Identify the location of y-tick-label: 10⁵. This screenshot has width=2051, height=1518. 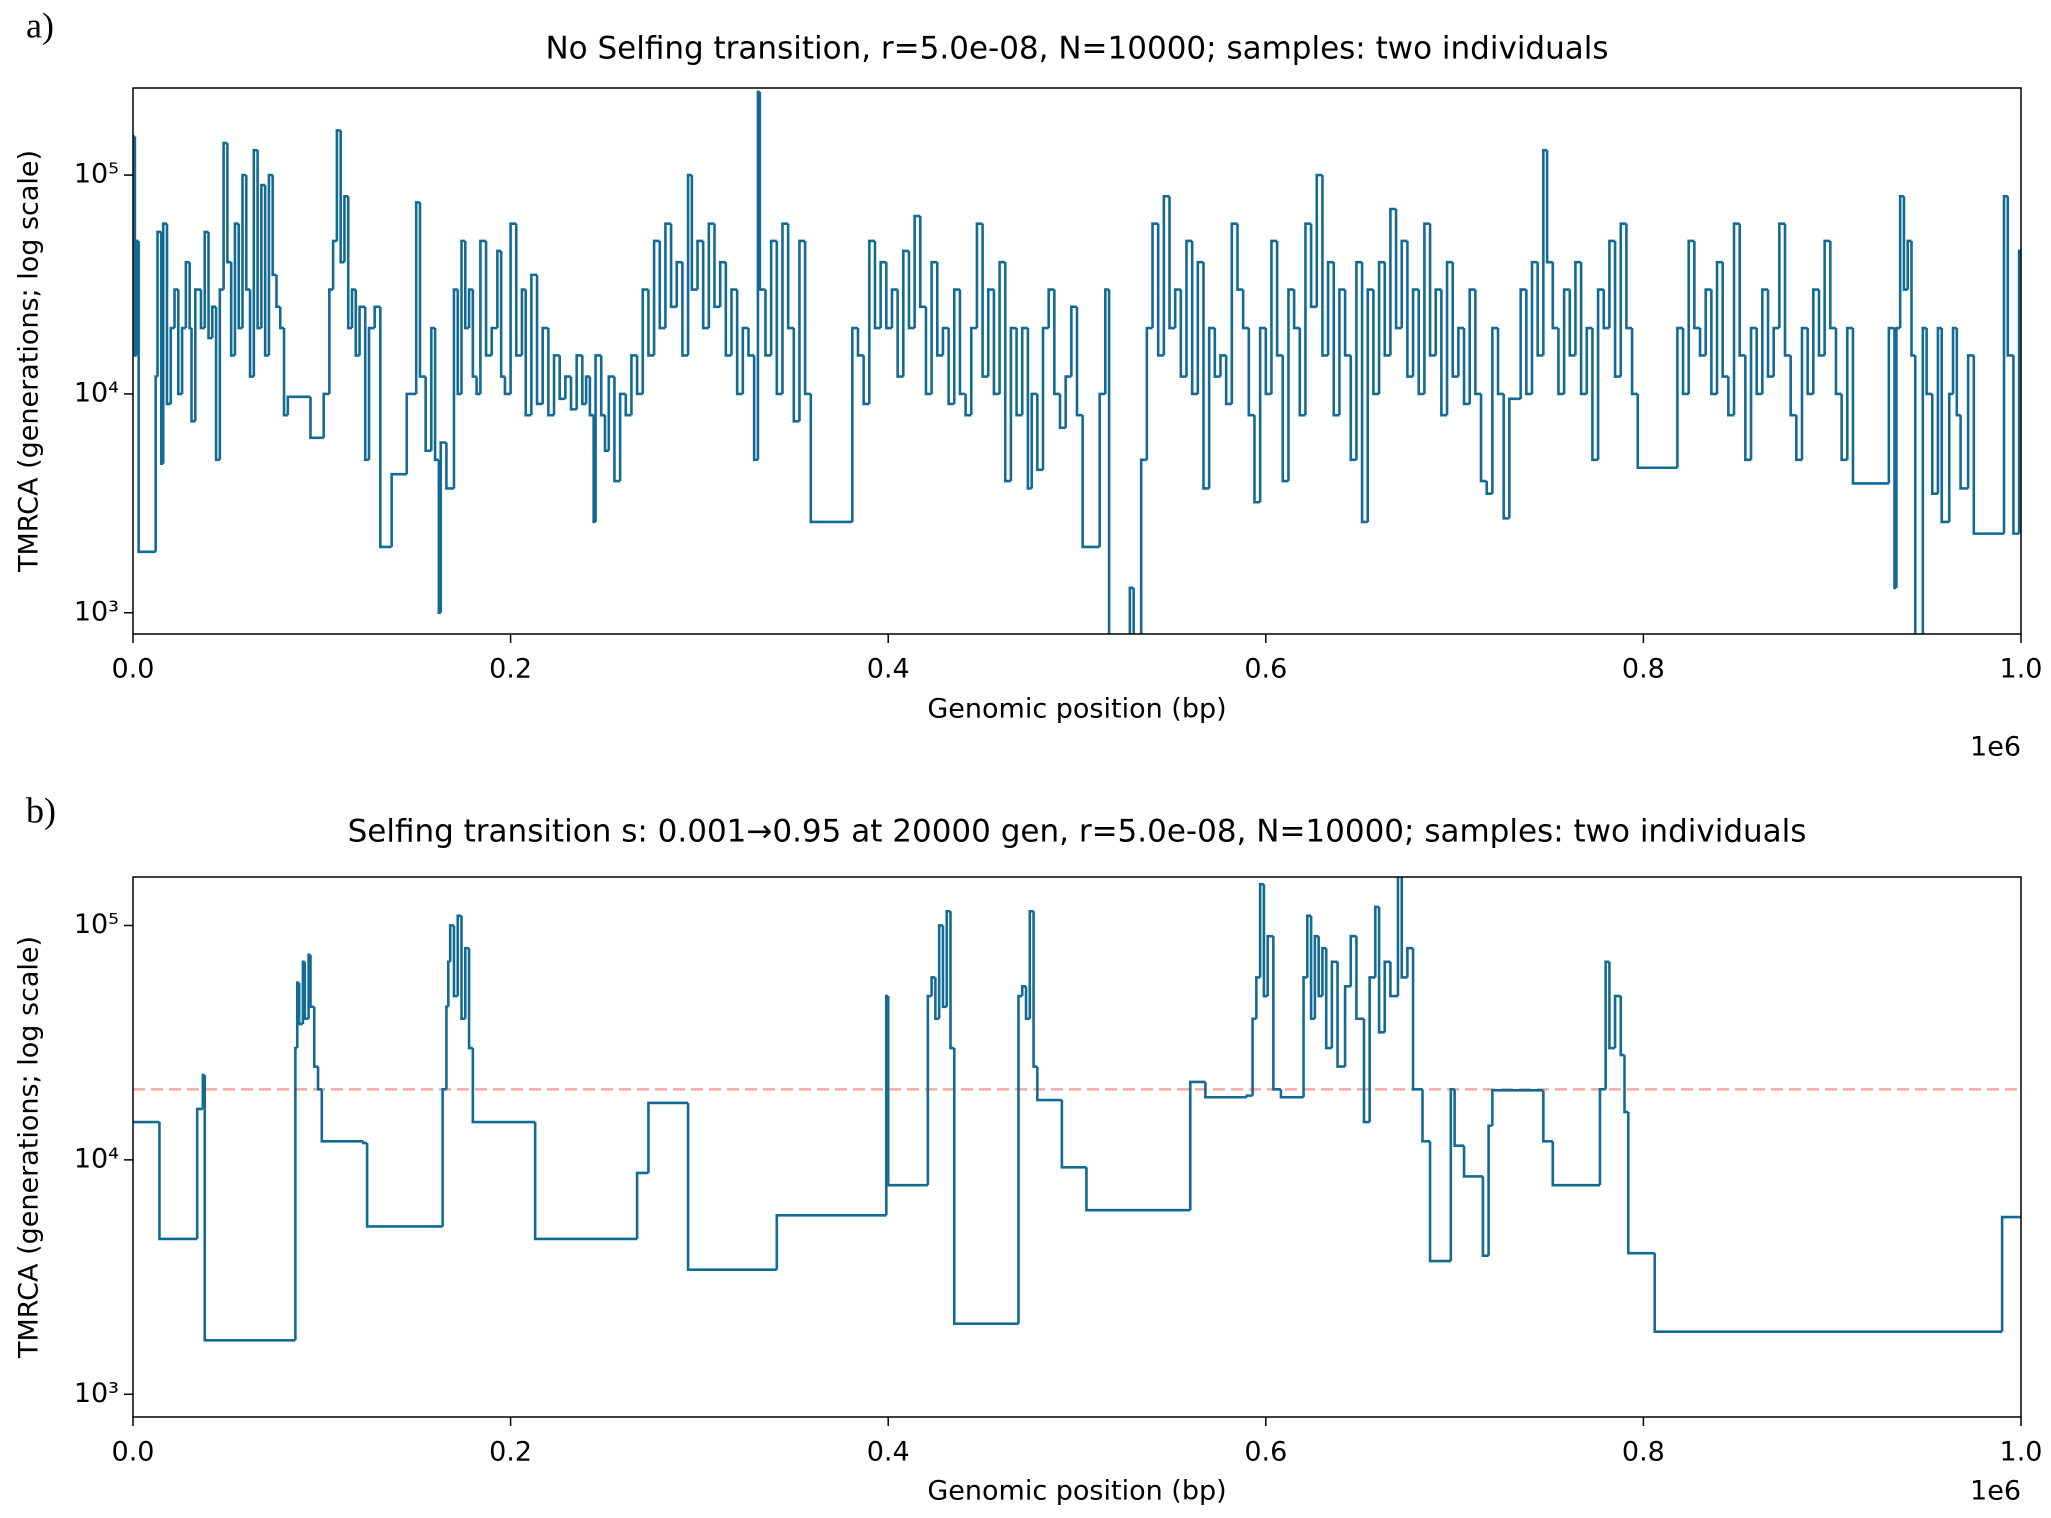
(96, 174).